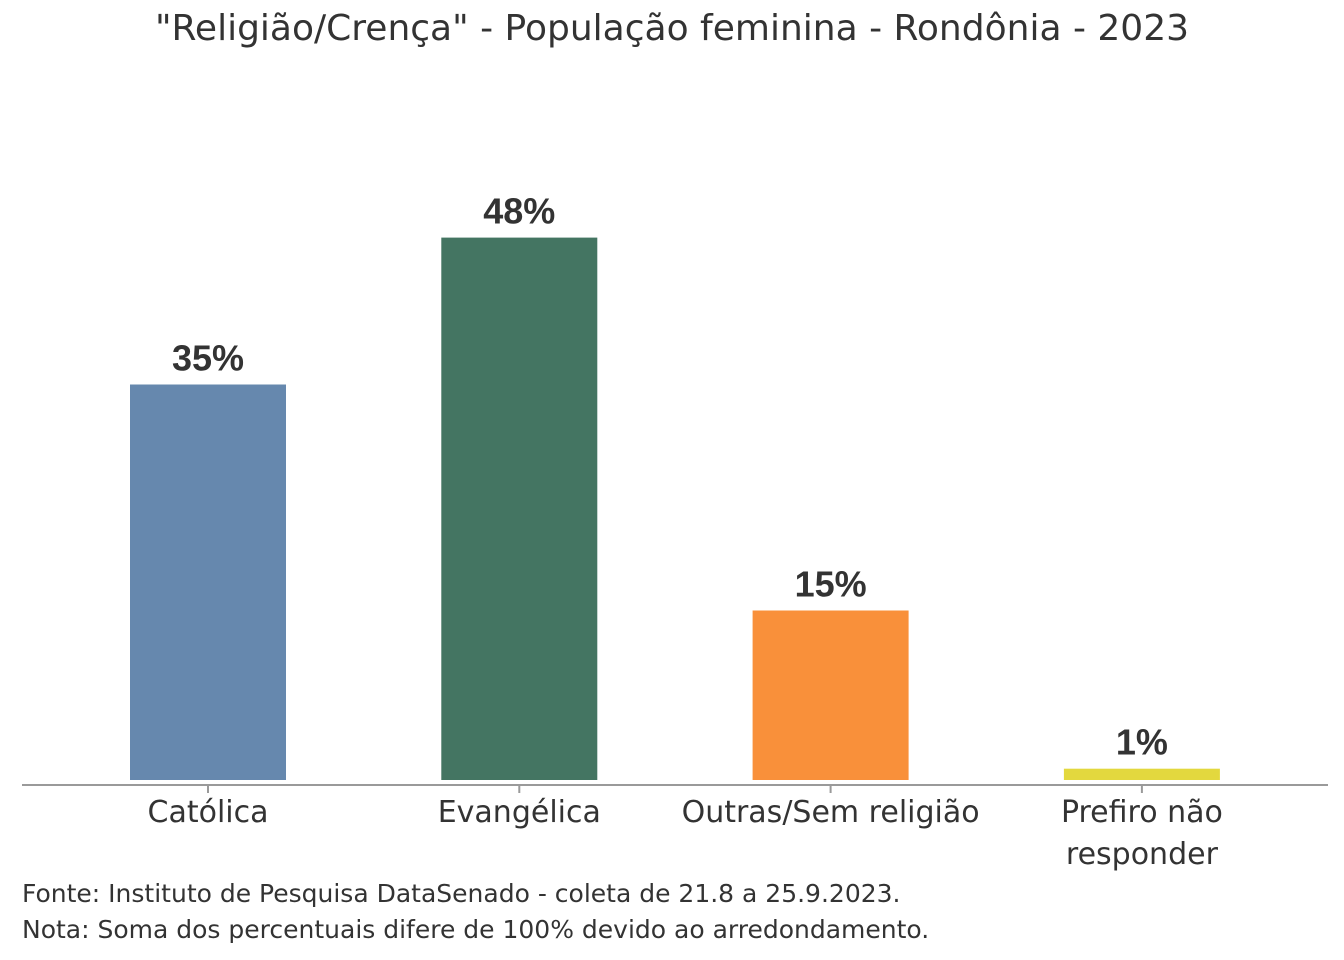  Describe the element at coordinates (1142, 854) in the screenshot. I see `category-label-3-line-1: responder` at that location.